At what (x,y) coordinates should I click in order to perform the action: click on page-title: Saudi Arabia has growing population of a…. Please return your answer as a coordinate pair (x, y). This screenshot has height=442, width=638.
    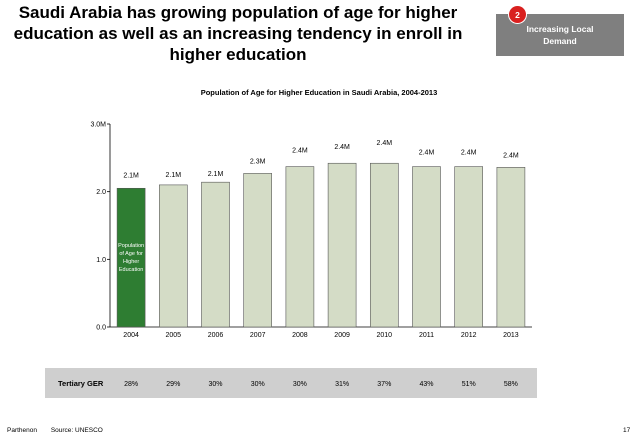
    Looking at the image, I should click on (238, 33).